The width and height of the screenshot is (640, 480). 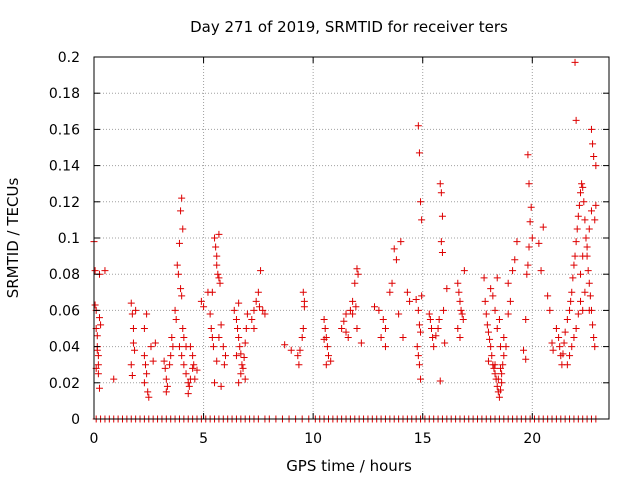 What do you see at coordinates (13, 238) in the screenshot?
I see `y-axis-title: SRMTID / TECUs` at bounding box center [13, 238].